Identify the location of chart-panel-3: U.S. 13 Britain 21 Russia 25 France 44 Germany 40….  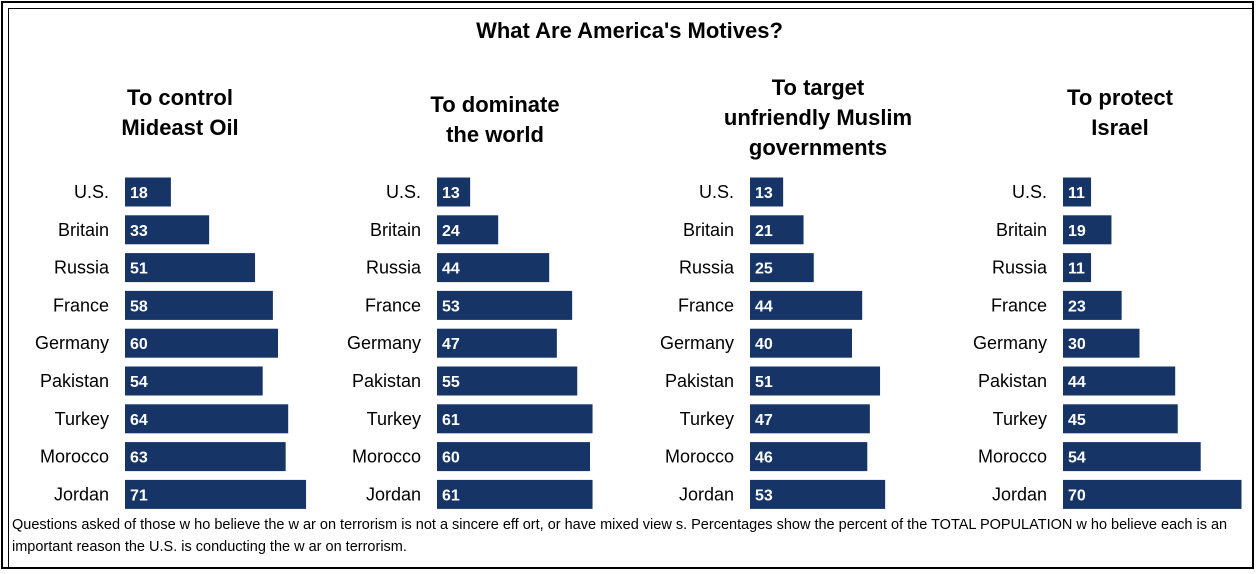
(773, 343).